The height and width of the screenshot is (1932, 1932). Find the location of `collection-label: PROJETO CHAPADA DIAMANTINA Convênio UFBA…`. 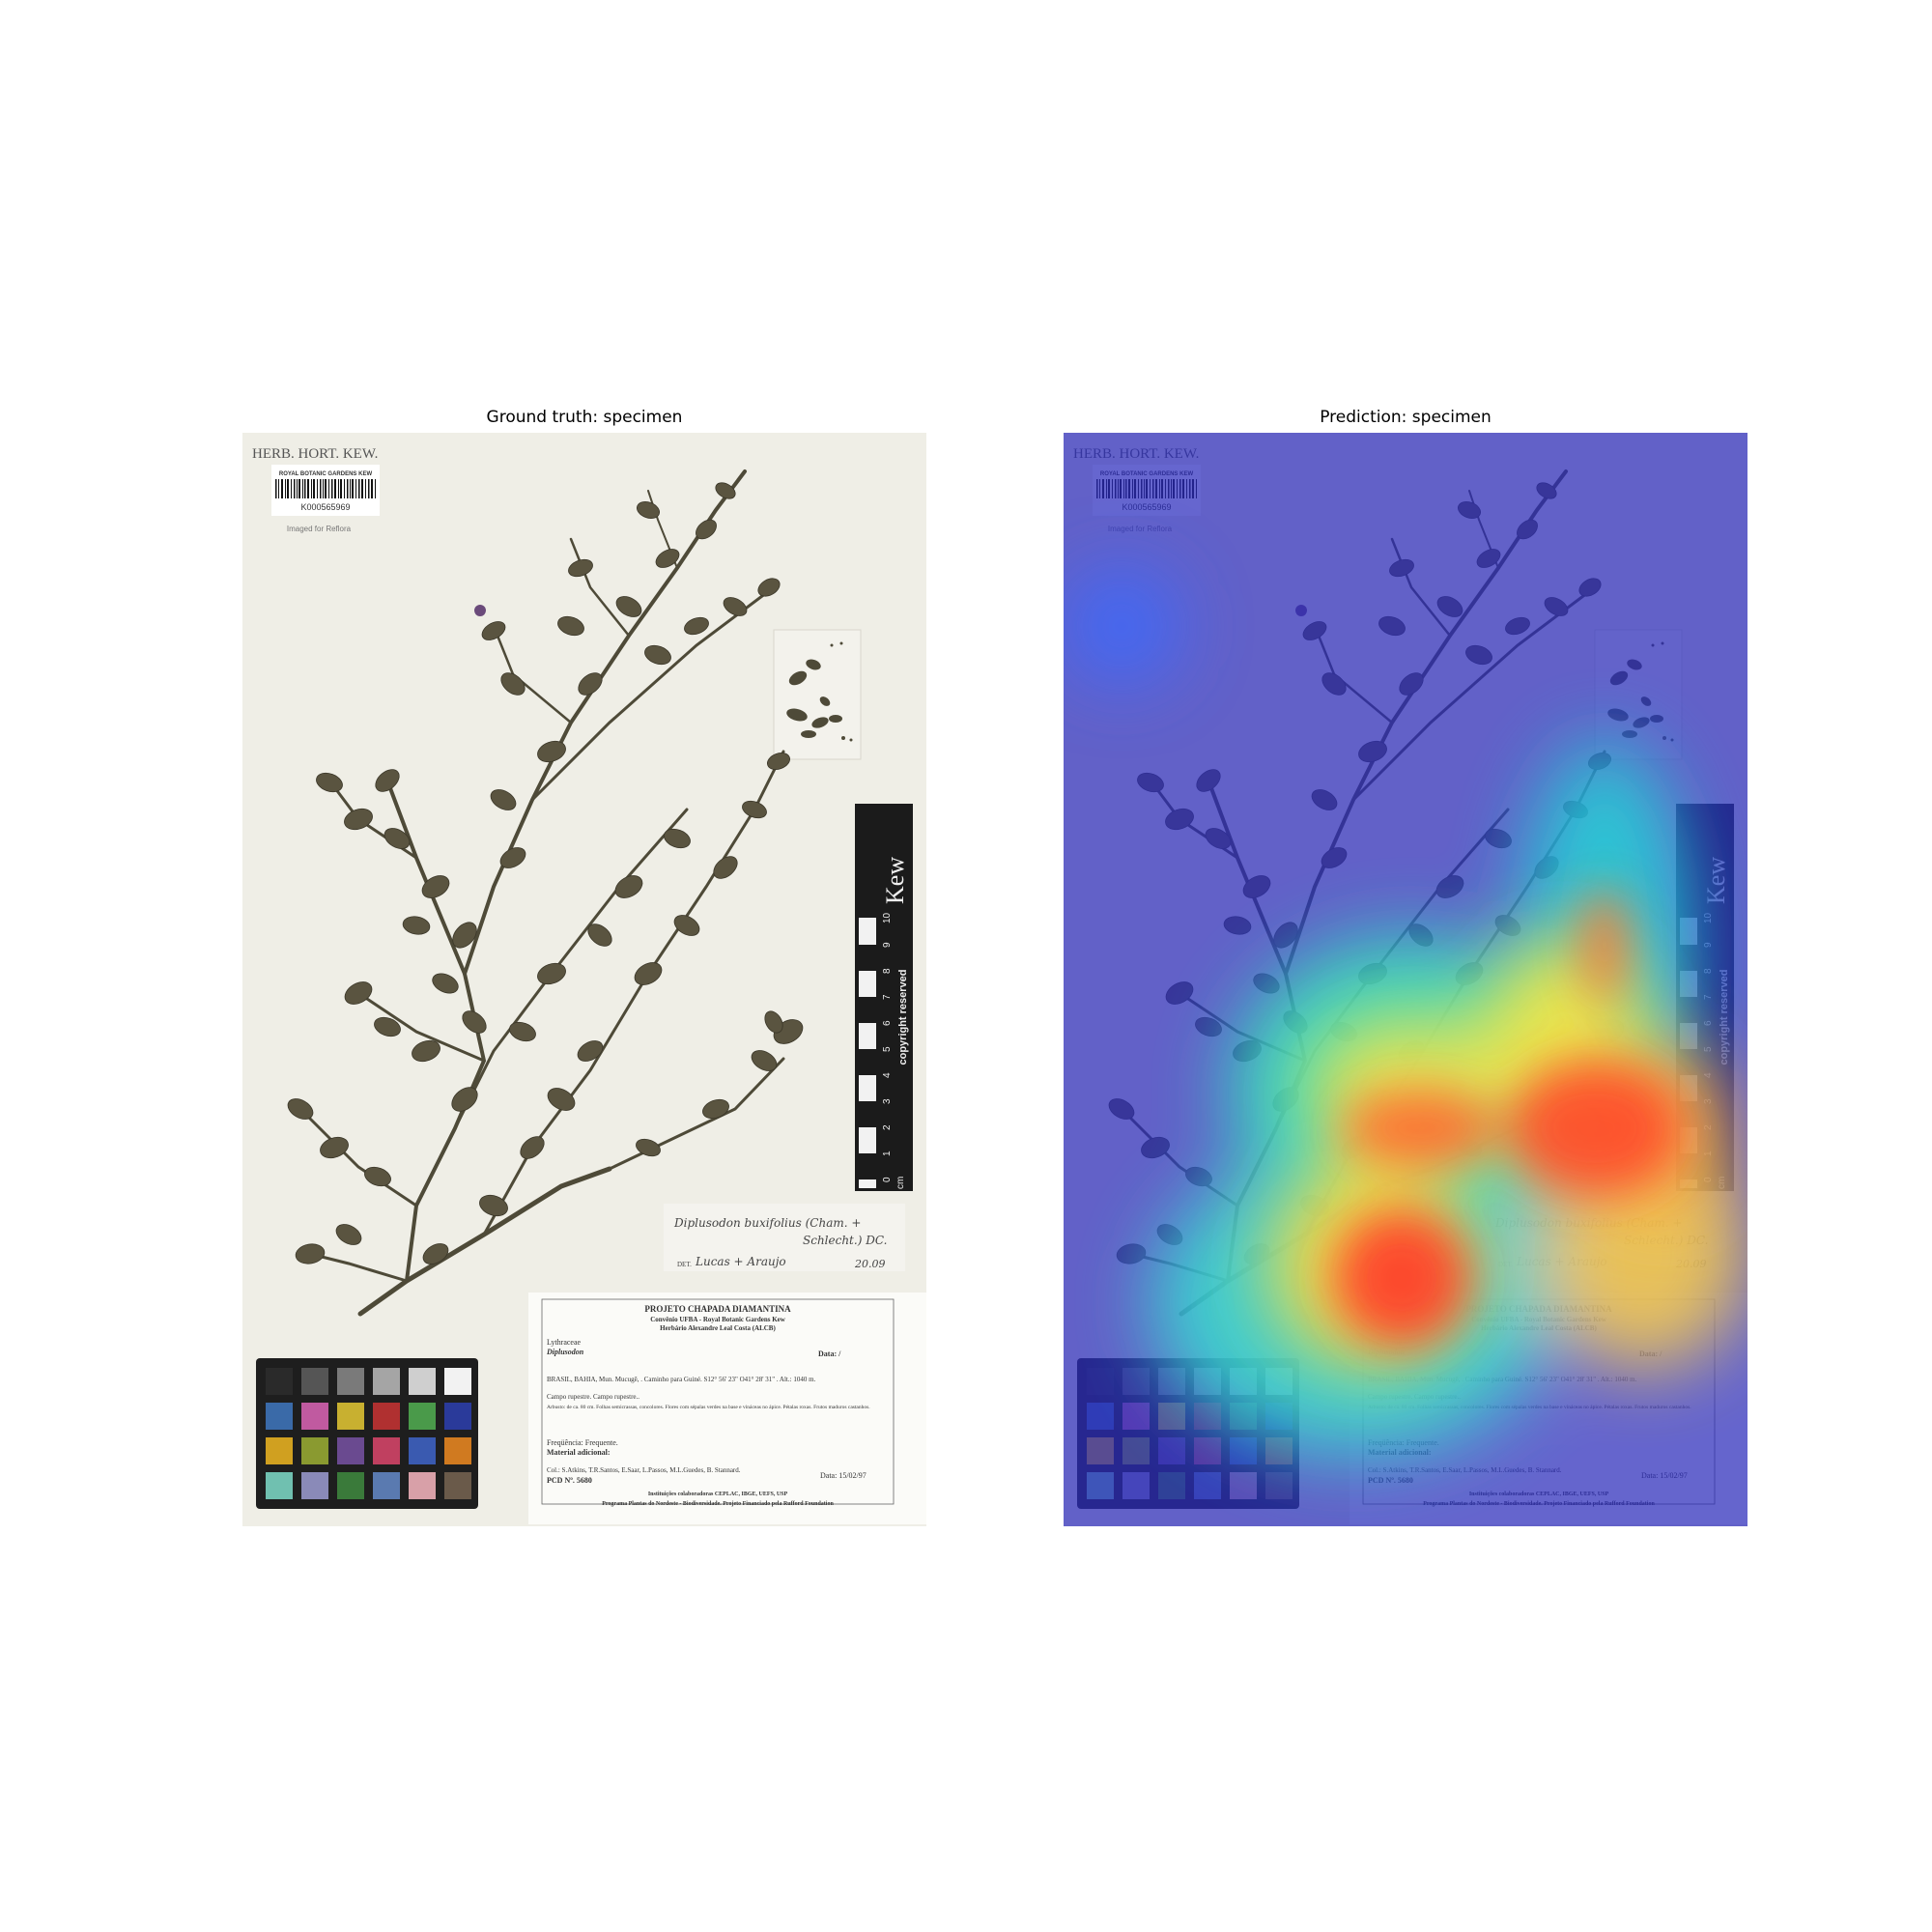

collection-label: PROJETO CHAPADA DIAMANTINA Convênio UFBA… is located at coordinates (727, 1408).